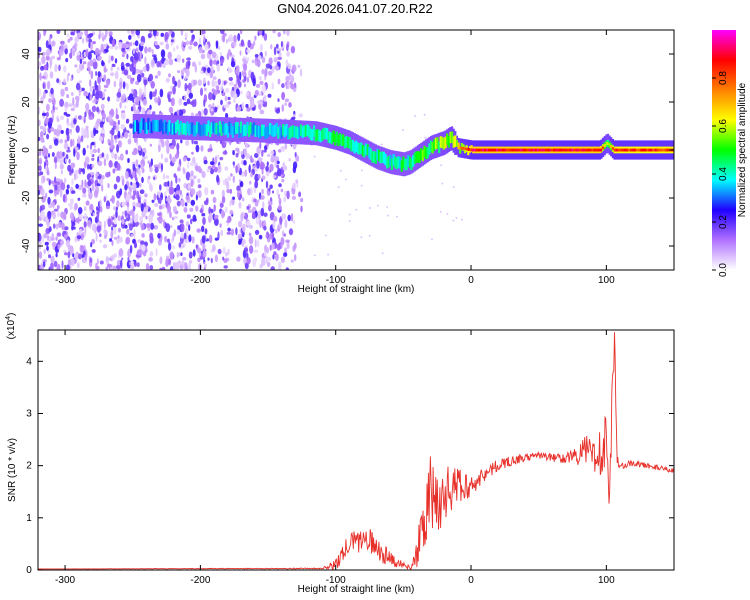 The width and height of the screenshot is (750, 600). I want to click on colorbar-tick-label: 0.6, so click(723, 126).